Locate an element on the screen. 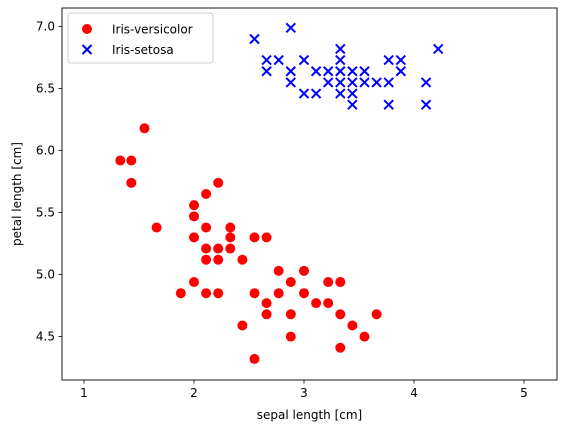 The height and width of the screenshot is (432, 564). legend-label-versicolor: Iris-versicolor is located at coordinates (152, 30).